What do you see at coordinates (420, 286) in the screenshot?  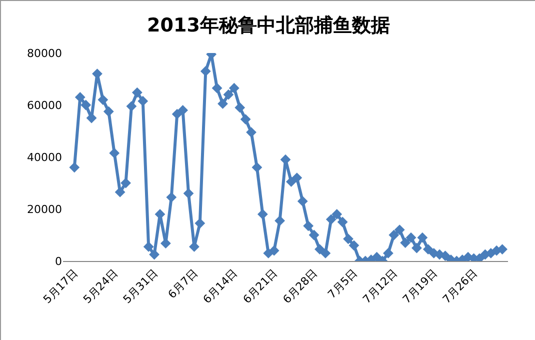 I see `x-tick-label: 7月19日` at bounding box center [420, 286].